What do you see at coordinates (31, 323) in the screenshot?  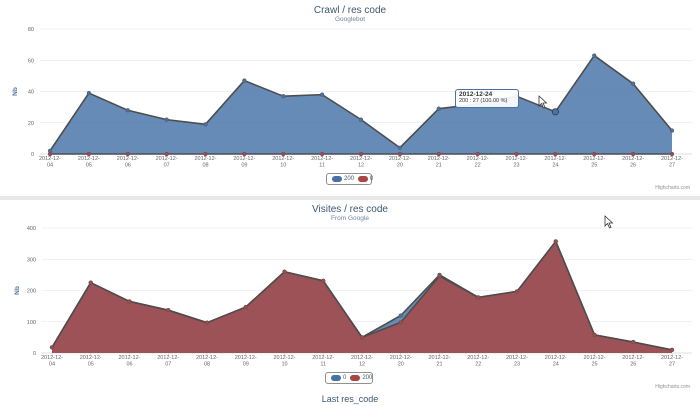 I see `y-tick-label: 100` at bounding box center [31, 323].